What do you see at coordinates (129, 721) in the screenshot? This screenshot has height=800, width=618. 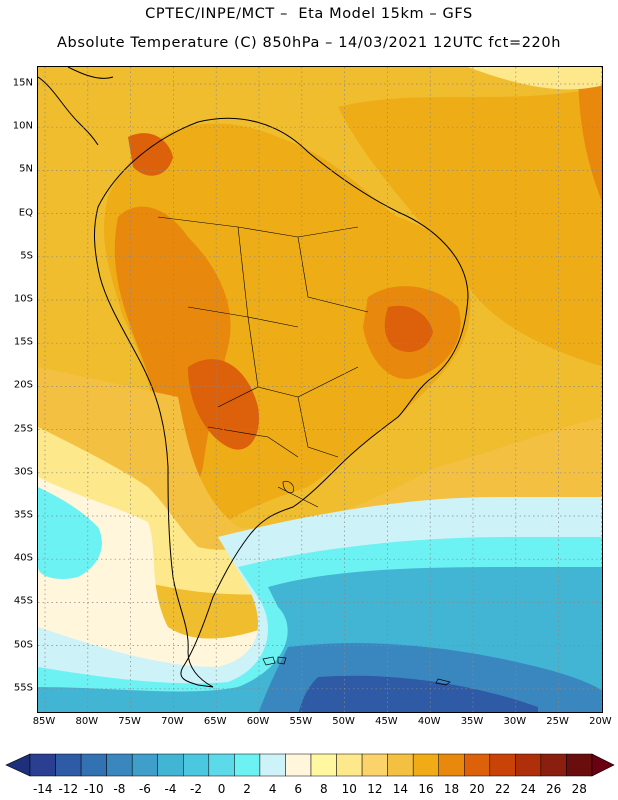 I see `lon-label: 75W` at bounding box center [129, 721].